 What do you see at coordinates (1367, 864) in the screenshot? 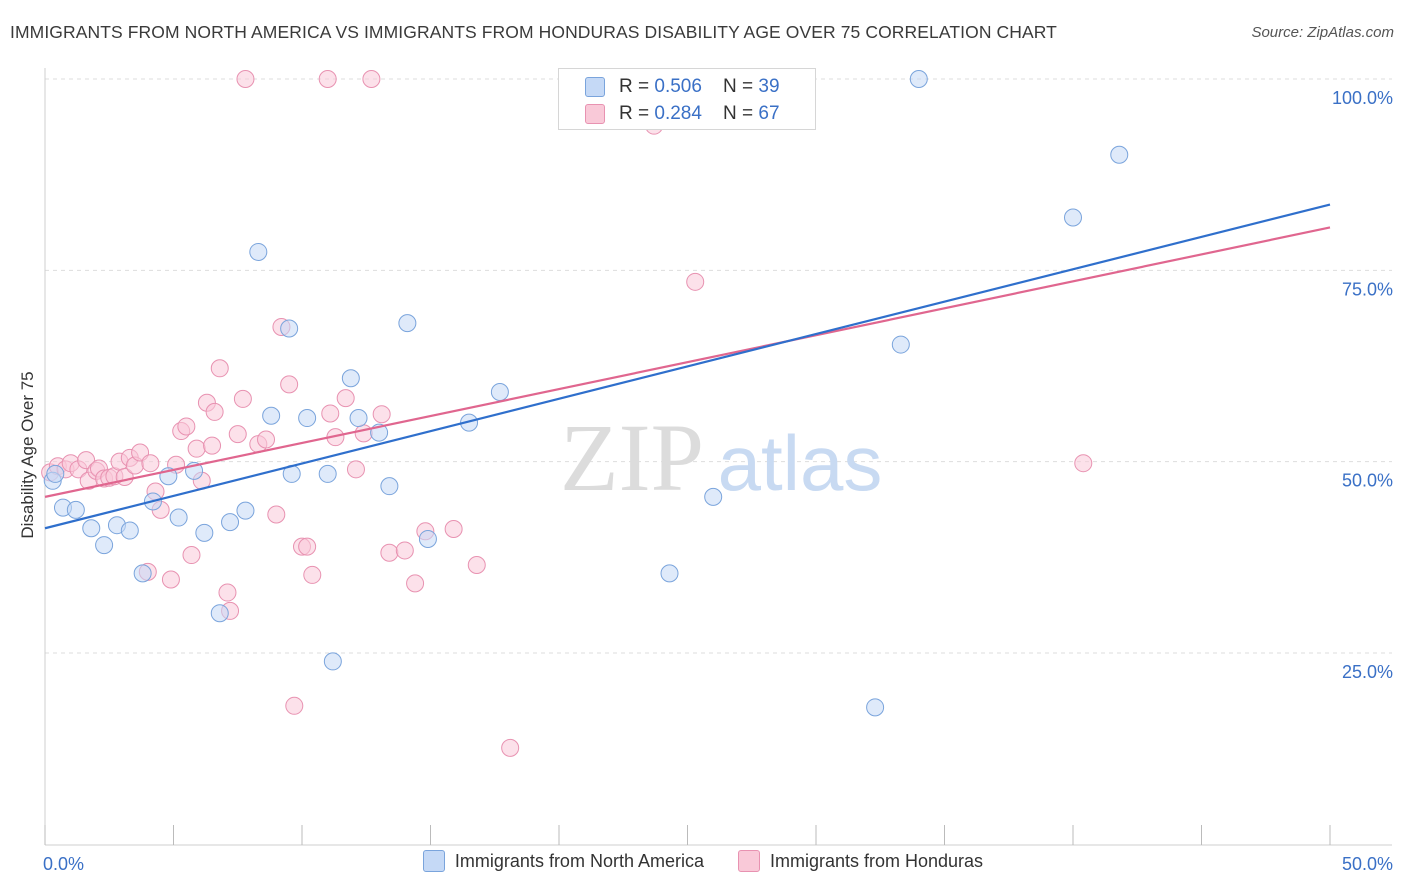
I see `x-tick-label-max: 50.0%` at bounding box center [1367, 864].